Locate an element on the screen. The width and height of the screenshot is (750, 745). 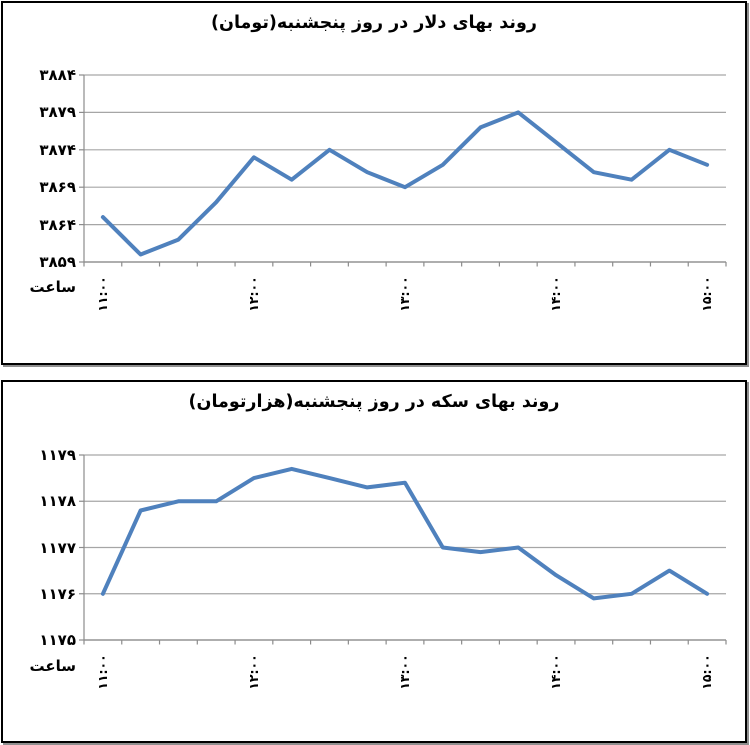
y-tick-label: ۳۸۵۹ is located at coordinates (57, 262).